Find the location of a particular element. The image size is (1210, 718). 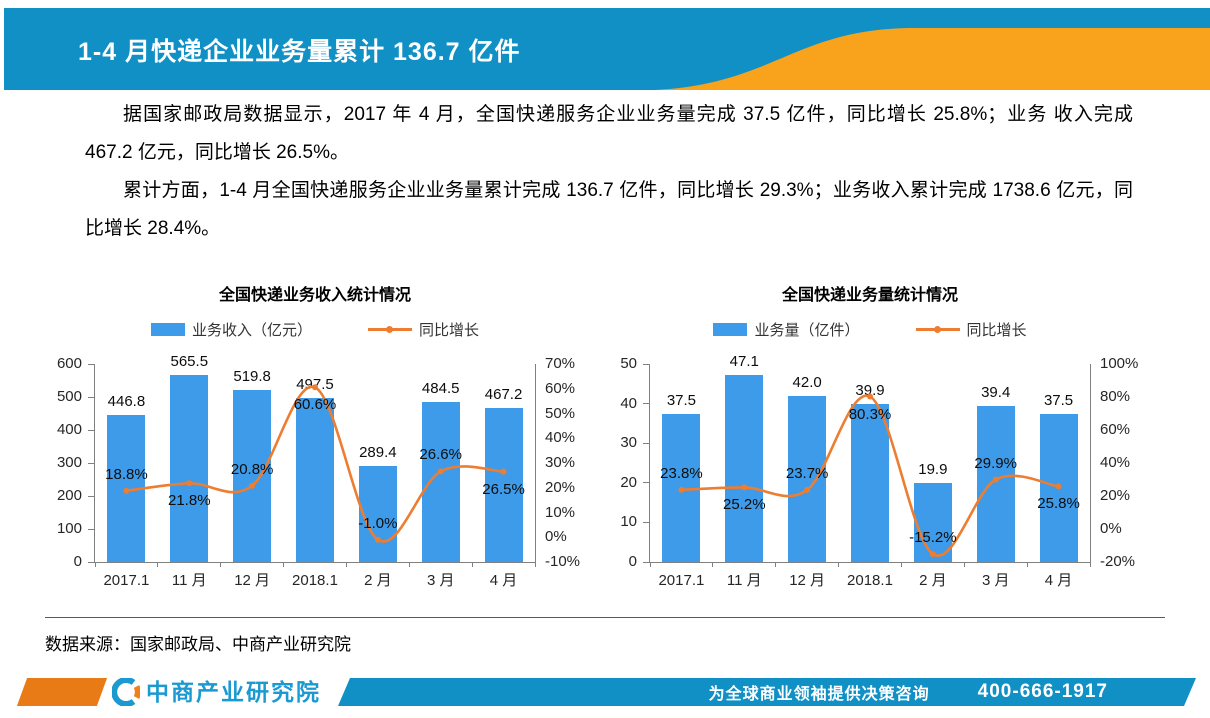

left-axis-tick-label: 600 is located at coordinates (69, 363).